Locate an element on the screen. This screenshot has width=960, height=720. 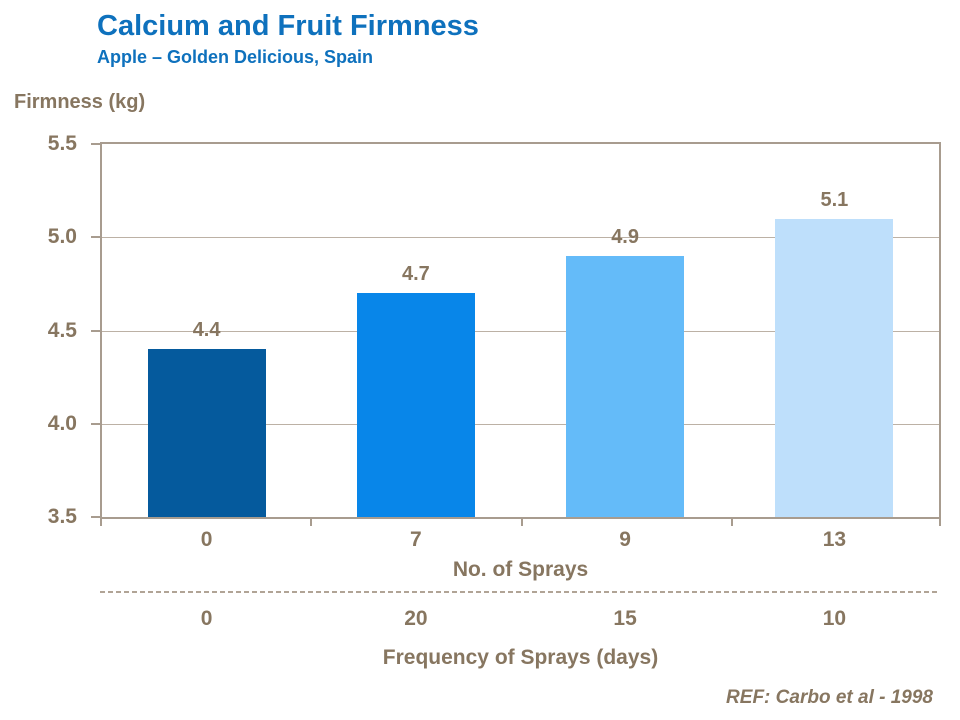
secondary-category-label: 20 is located at coordinates (416, 618).